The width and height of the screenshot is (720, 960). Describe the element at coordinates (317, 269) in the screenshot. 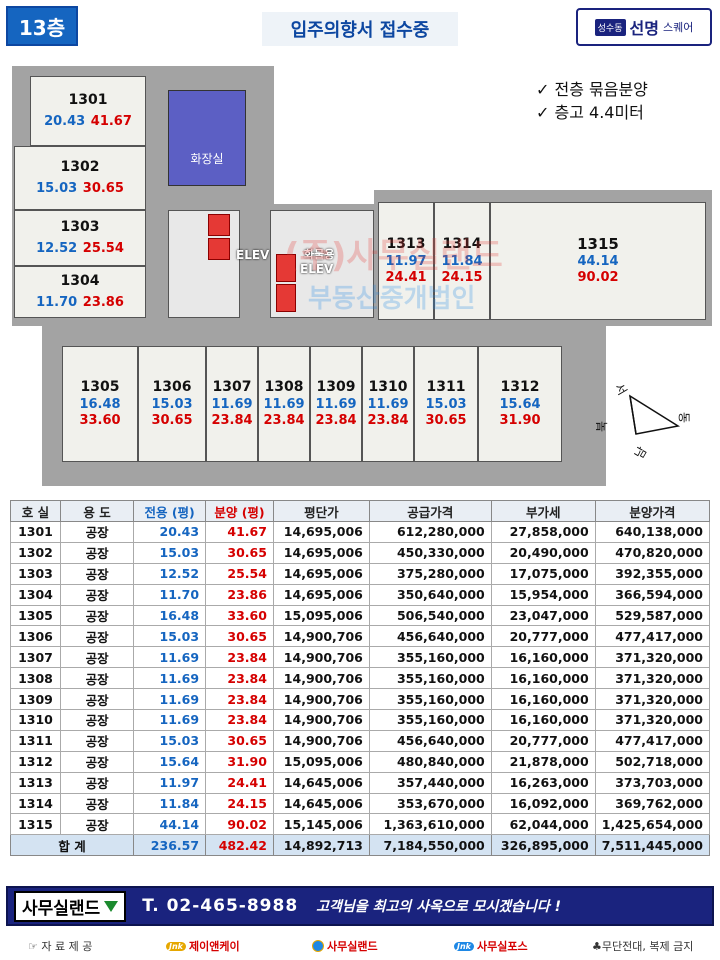

I see `elevator-2-label-b: ELEV` at that location.